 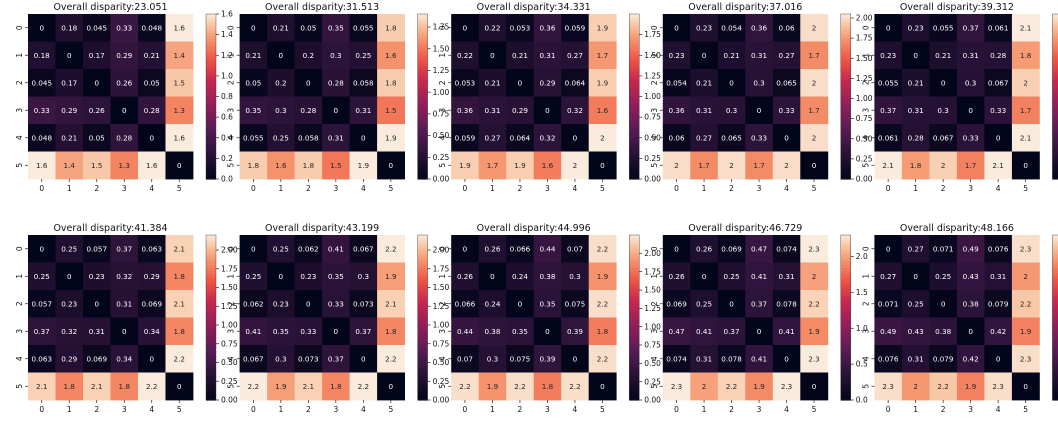 What do you see at coordinates (603, 110) in the screenshot?
I see `cell-value-label: 1.6` at bounding box center [603, 110].